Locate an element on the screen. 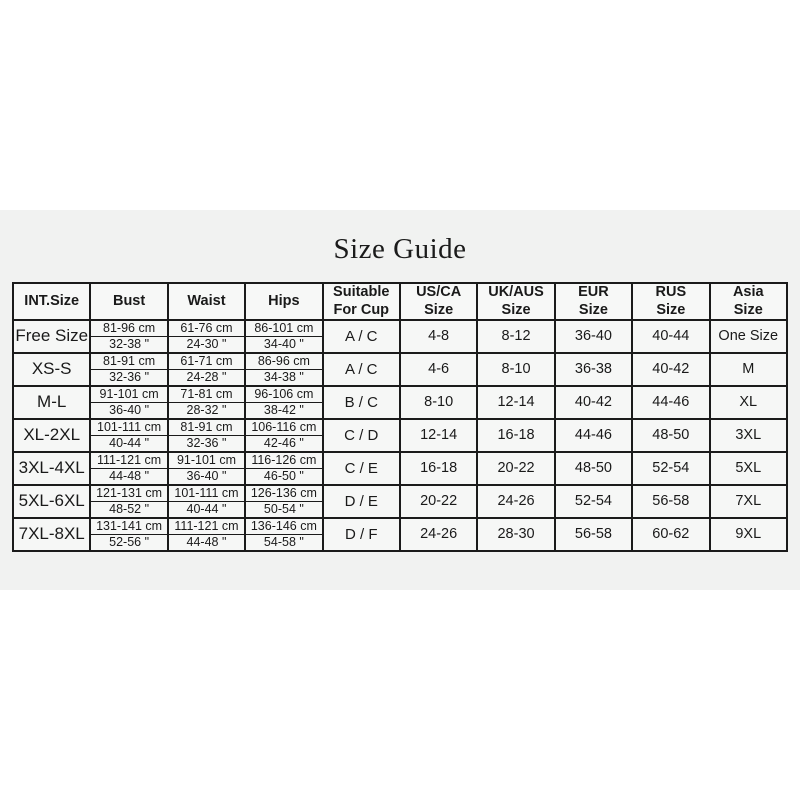 The height and width of the screenshot is (800, 800). waist-cm: 111-121 cm is located at coordinates (206, 525).